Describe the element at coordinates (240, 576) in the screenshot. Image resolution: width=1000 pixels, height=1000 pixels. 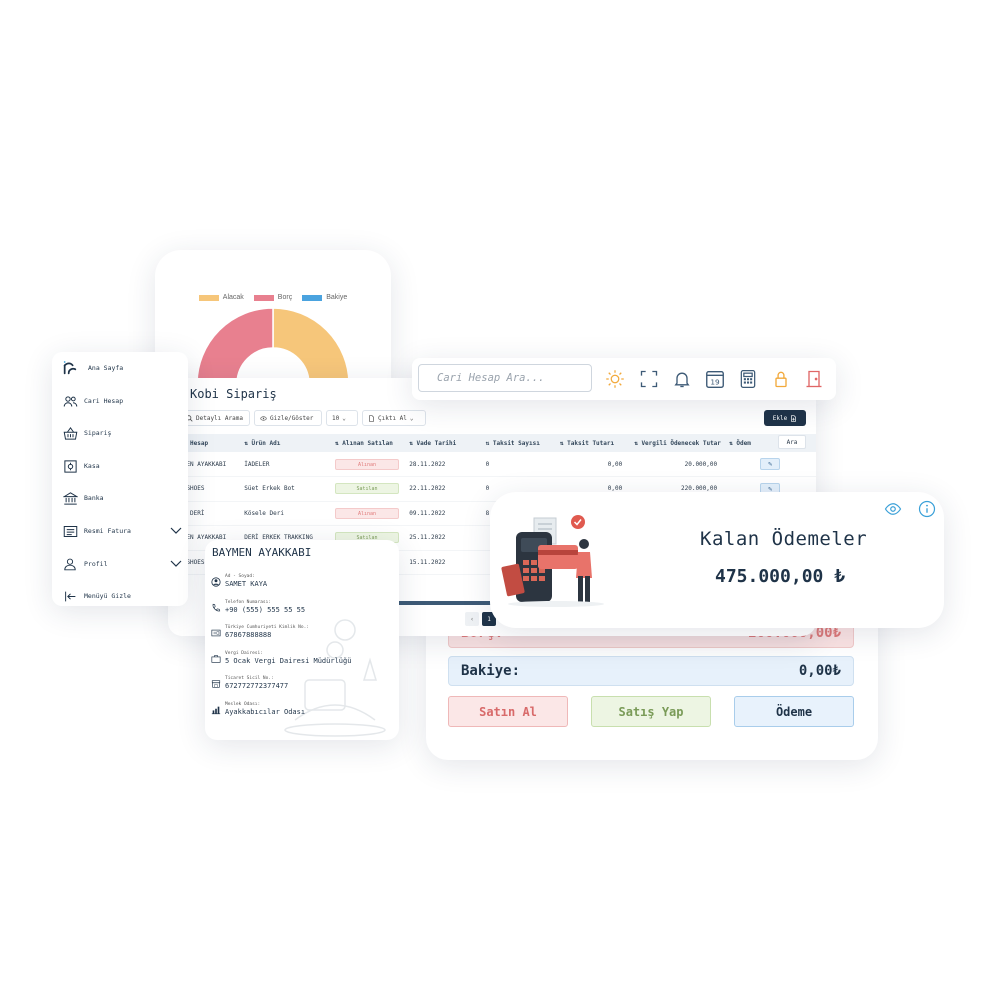
I see `contact-field-label: Ad - Soyad:` at that location.